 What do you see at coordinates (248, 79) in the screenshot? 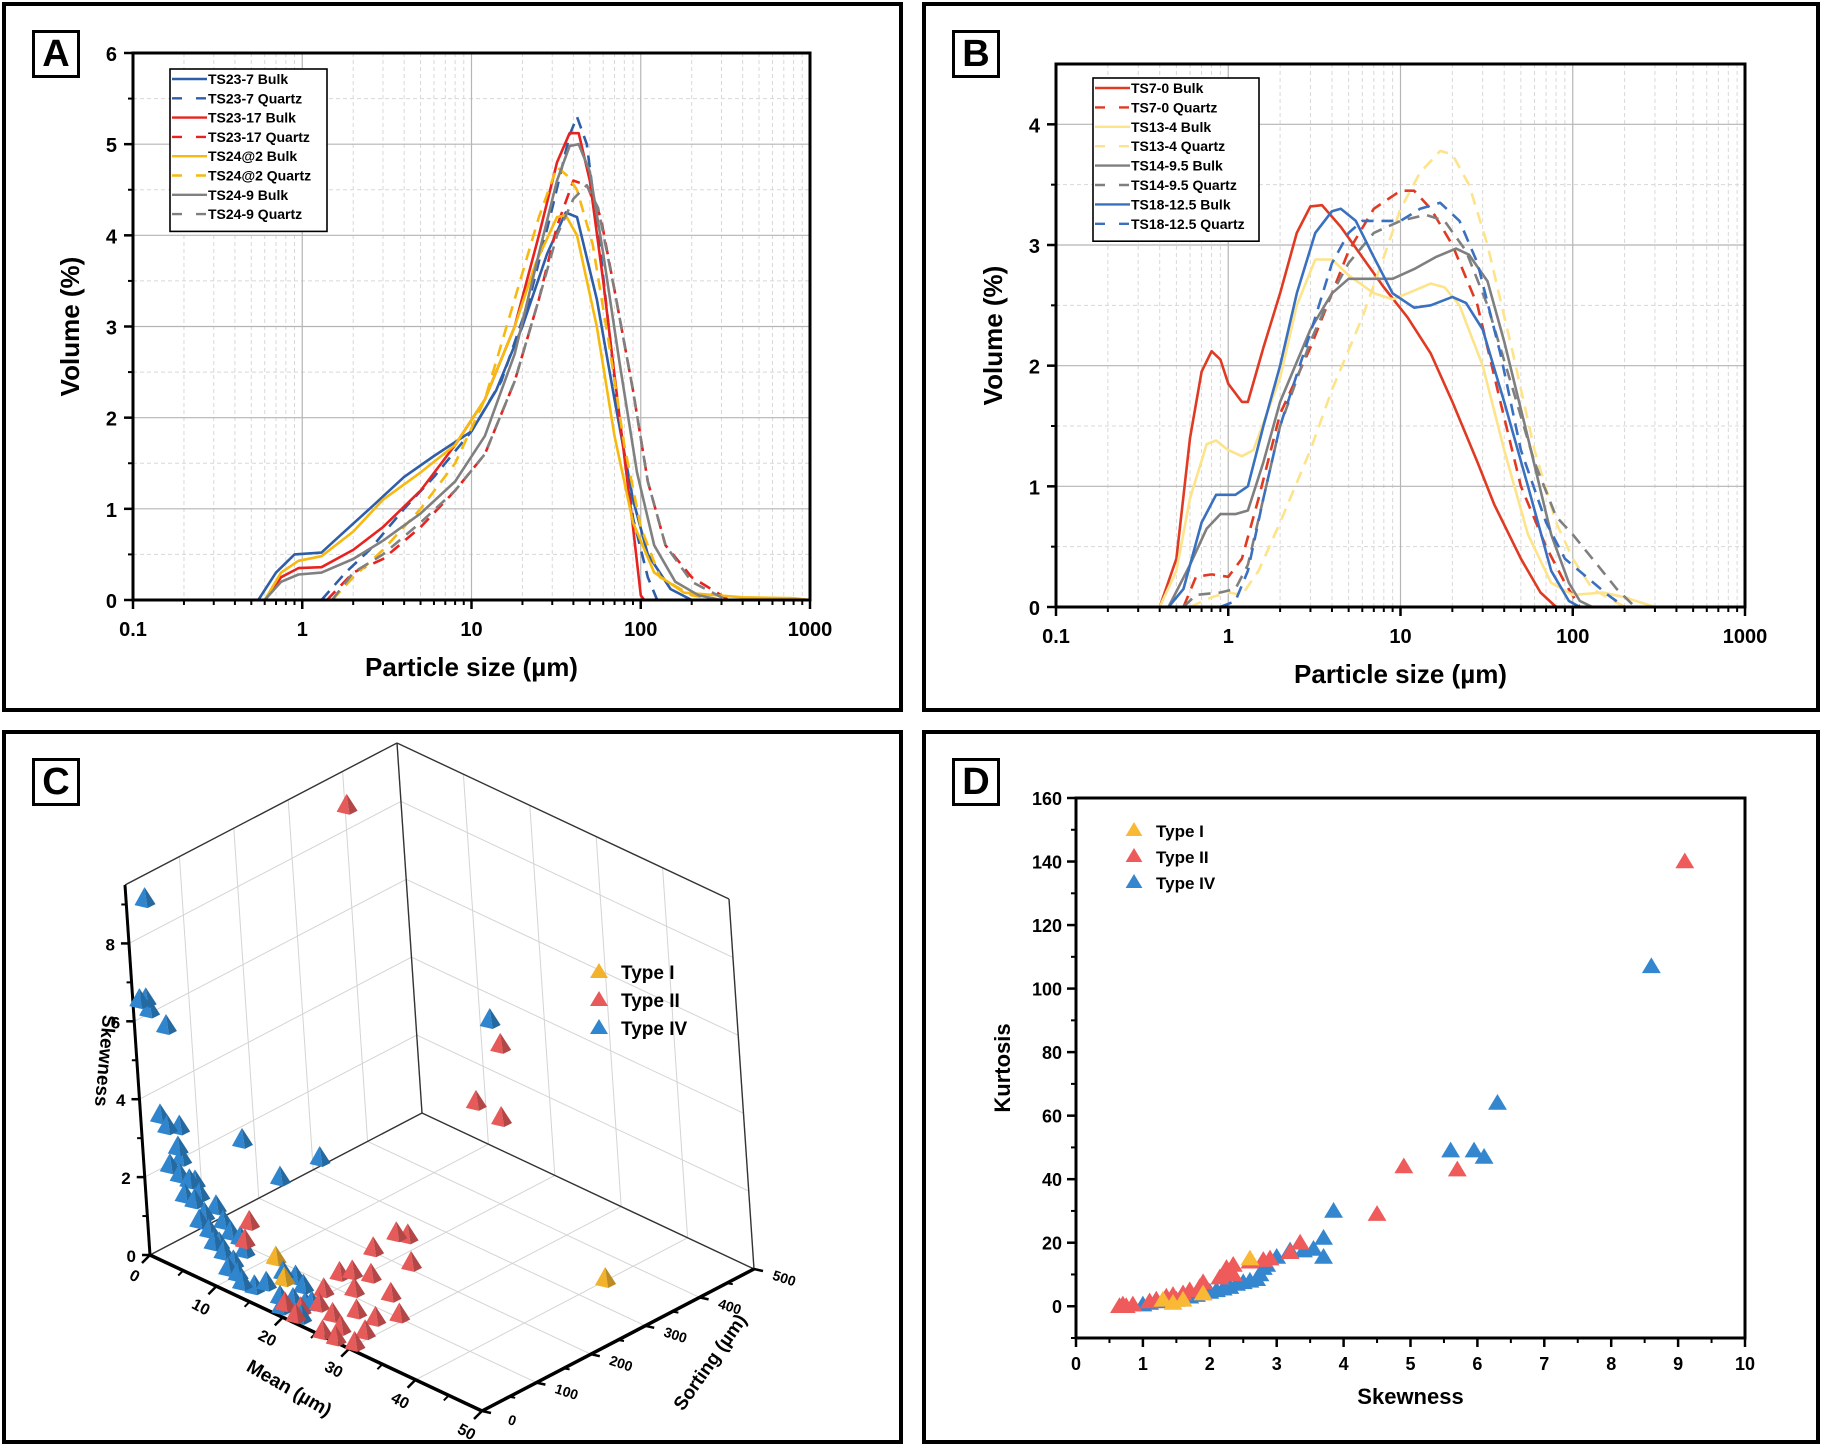
I see `legend-label: TS23-7 Bulk` at bounding box center [248, 79].